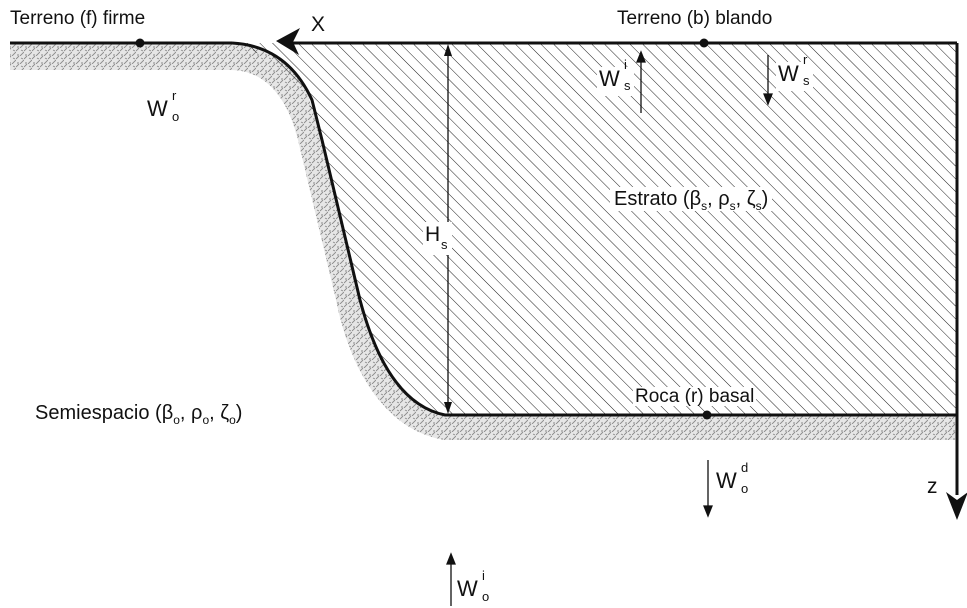  I want to click on x-axis-label: X, so click(318, 24).